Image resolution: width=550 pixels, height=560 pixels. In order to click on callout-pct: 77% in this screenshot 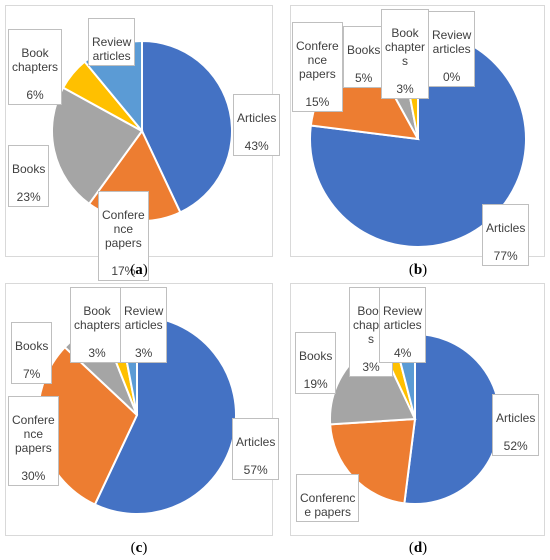, I will do `click(505, 256)`.